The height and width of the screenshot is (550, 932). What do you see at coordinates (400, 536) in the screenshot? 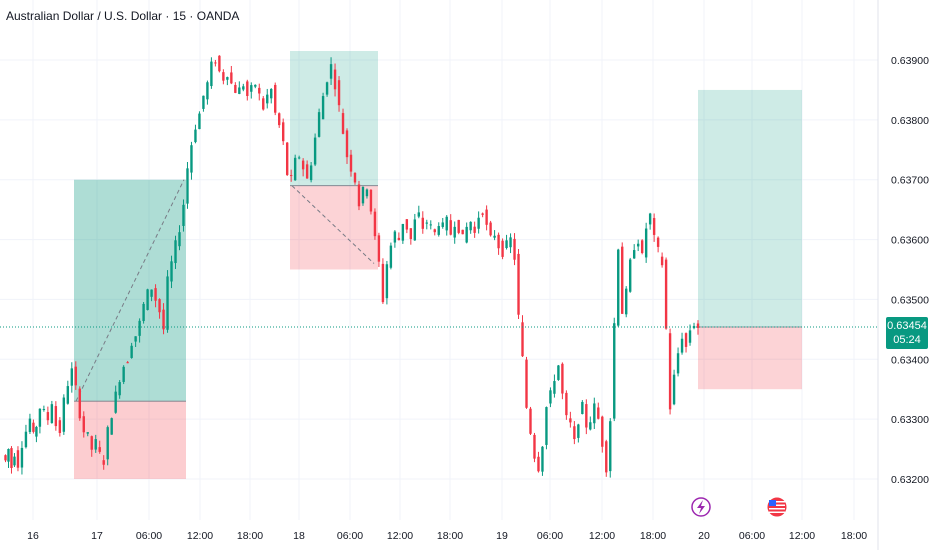
I see `x-tick-label: 12:00` at bounding box center [400, 536].